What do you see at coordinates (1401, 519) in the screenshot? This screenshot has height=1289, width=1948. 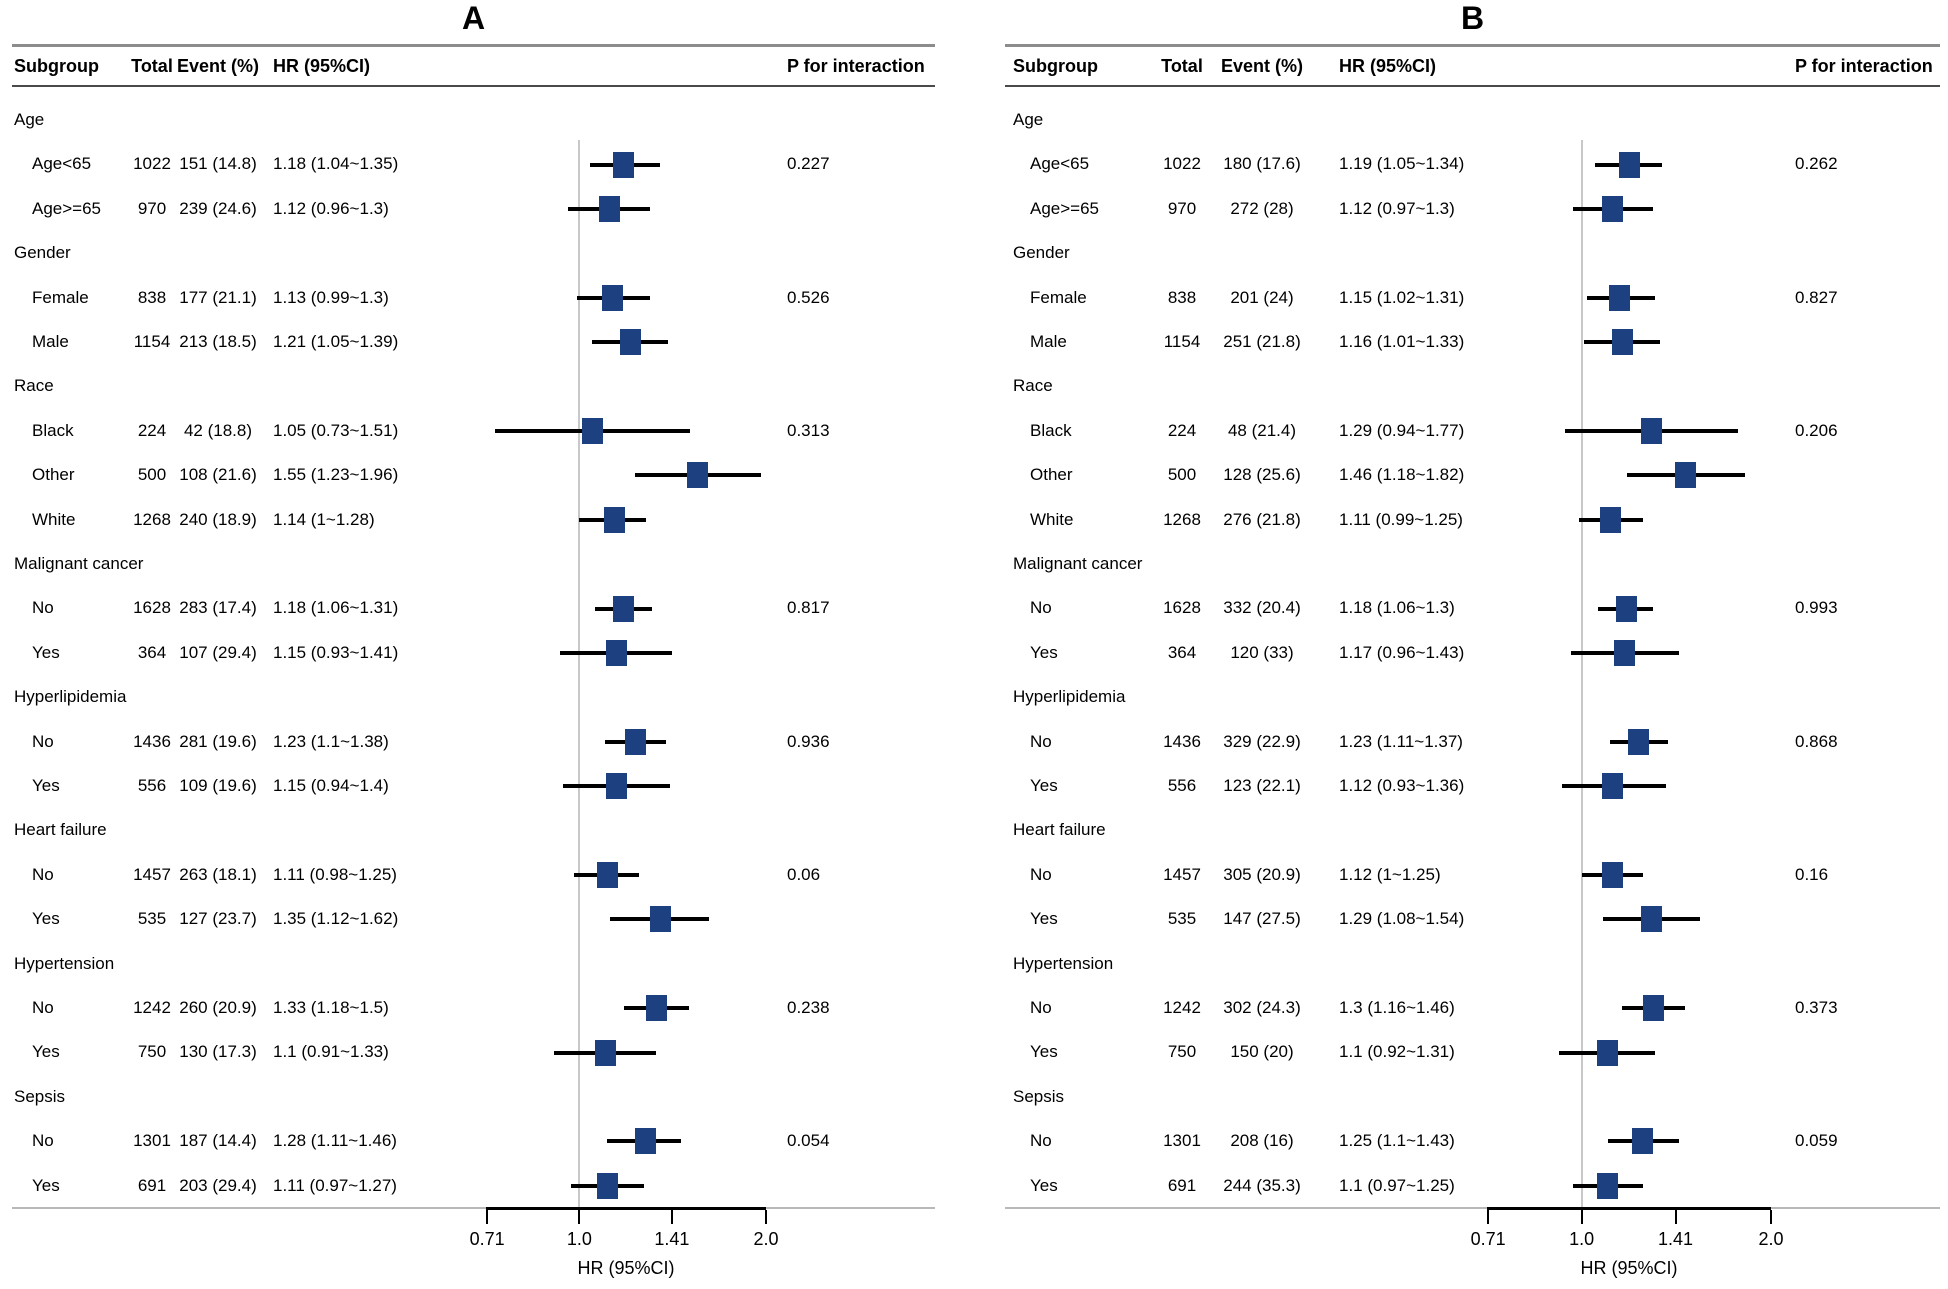 I see `row-hr-ci: 1.11 (0.99~1.25)` at bounding box center [1401, 519].